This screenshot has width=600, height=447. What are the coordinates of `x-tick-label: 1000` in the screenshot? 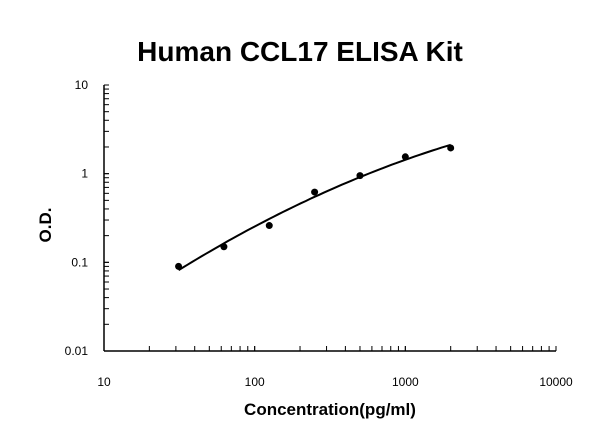 It's located at (405, 382).